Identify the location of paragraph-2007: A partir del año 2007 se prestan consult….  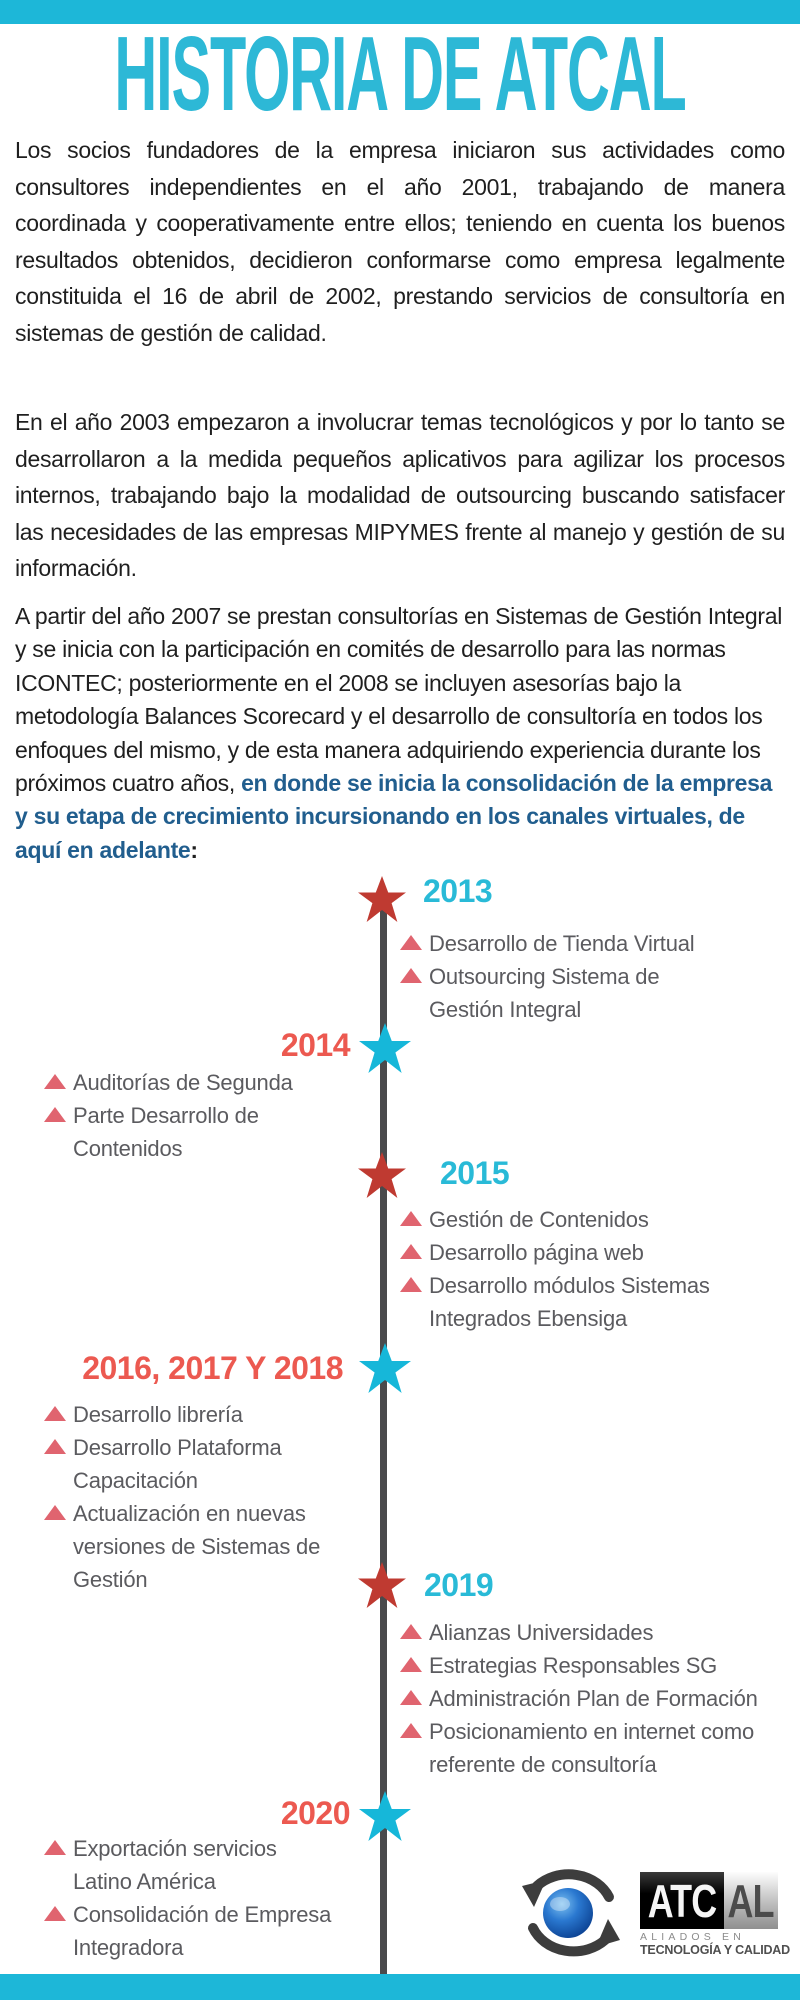
(400, 733).